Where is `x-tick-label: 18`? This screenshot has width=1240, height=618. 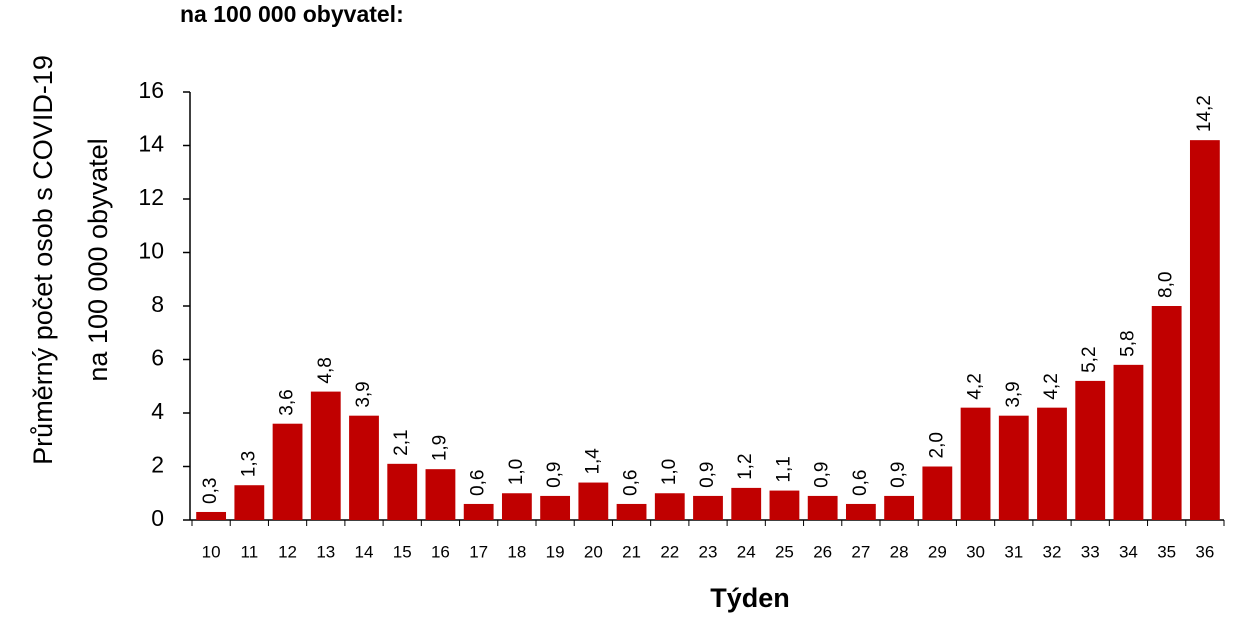 x-tick-label: 18 is located at coordinates (516, 551).